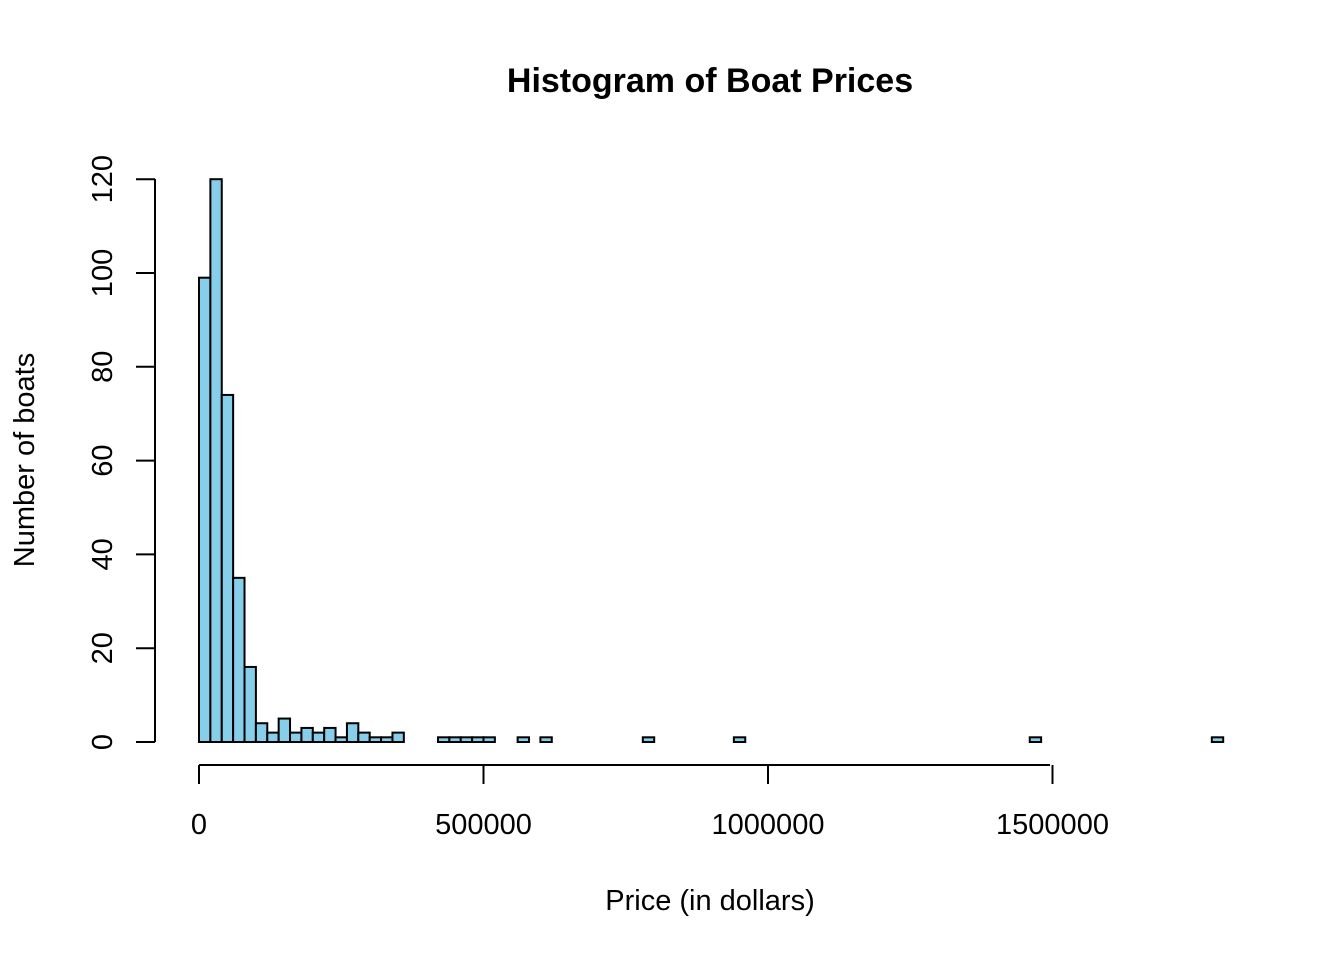 This screenshot has width=1344, height=960. I want to click on x-tick-label: 0, so click(199, 825).